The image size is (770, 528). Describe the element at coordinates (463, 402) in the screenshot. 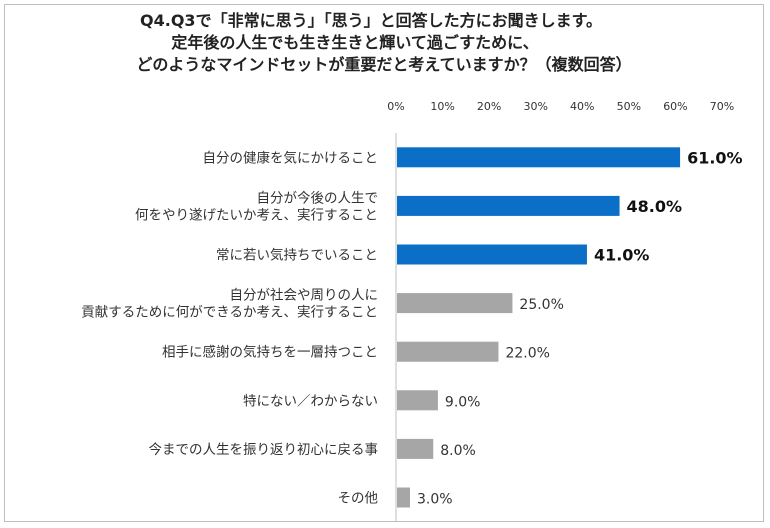

I see `value-label: 9.0%` at that location.